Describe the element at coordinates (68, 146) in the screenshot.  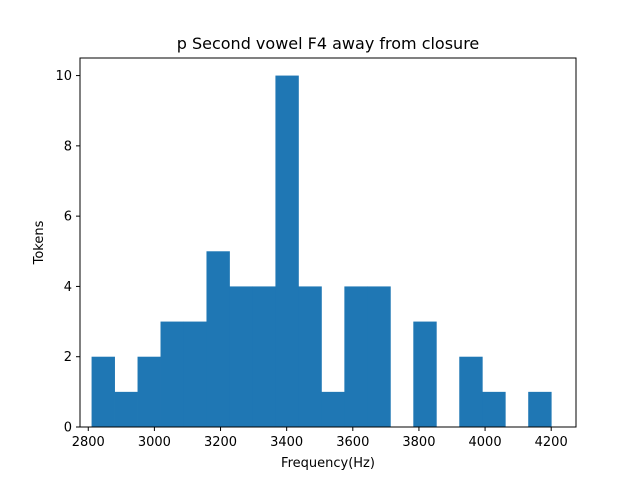
I see `y-tick-label: 8` at that location.